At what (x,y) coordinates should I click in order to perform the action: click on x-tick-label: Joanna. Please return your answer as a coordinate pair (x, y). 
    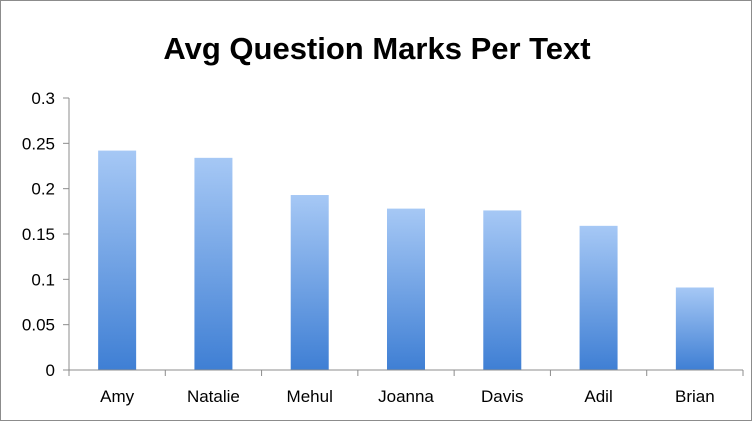
    Looking at the image, I should click on (406, 396).